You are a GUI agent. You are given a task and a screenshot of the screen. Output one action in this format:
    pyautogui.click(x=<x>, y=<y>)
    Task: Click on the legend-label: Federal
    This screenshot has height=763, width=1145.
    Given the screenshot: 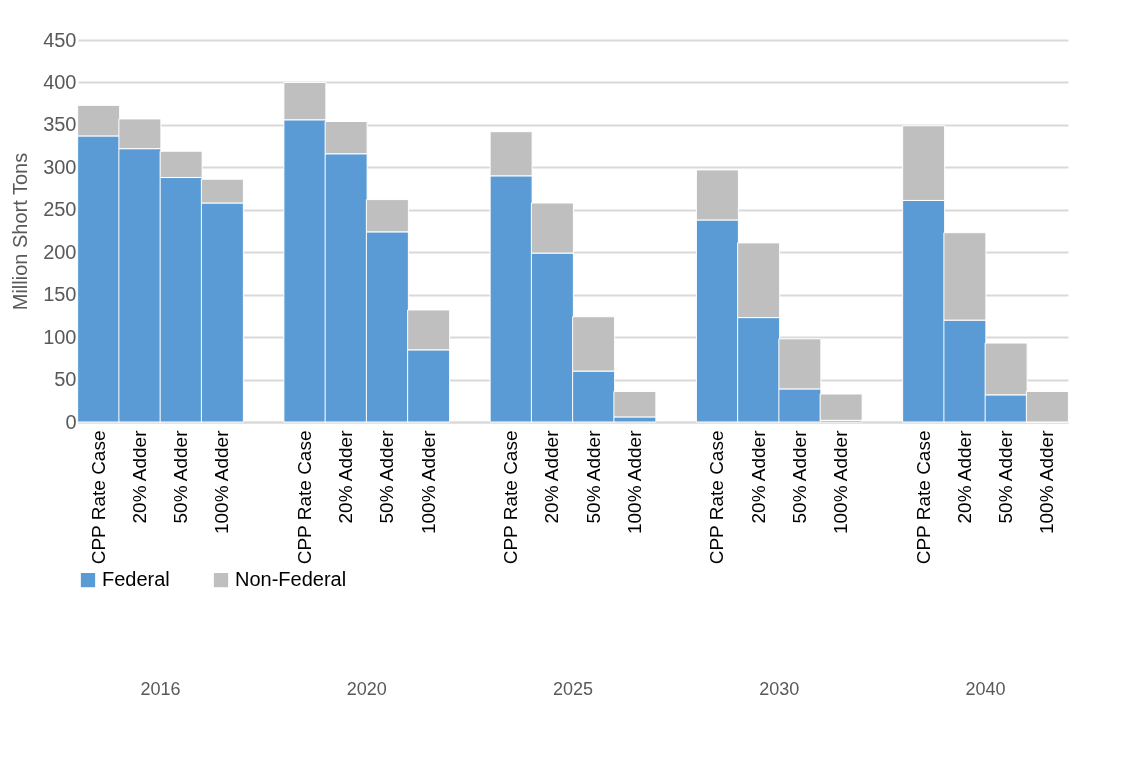 What is the action you would take?
    pyautogui.click(x=136, y=579)
    